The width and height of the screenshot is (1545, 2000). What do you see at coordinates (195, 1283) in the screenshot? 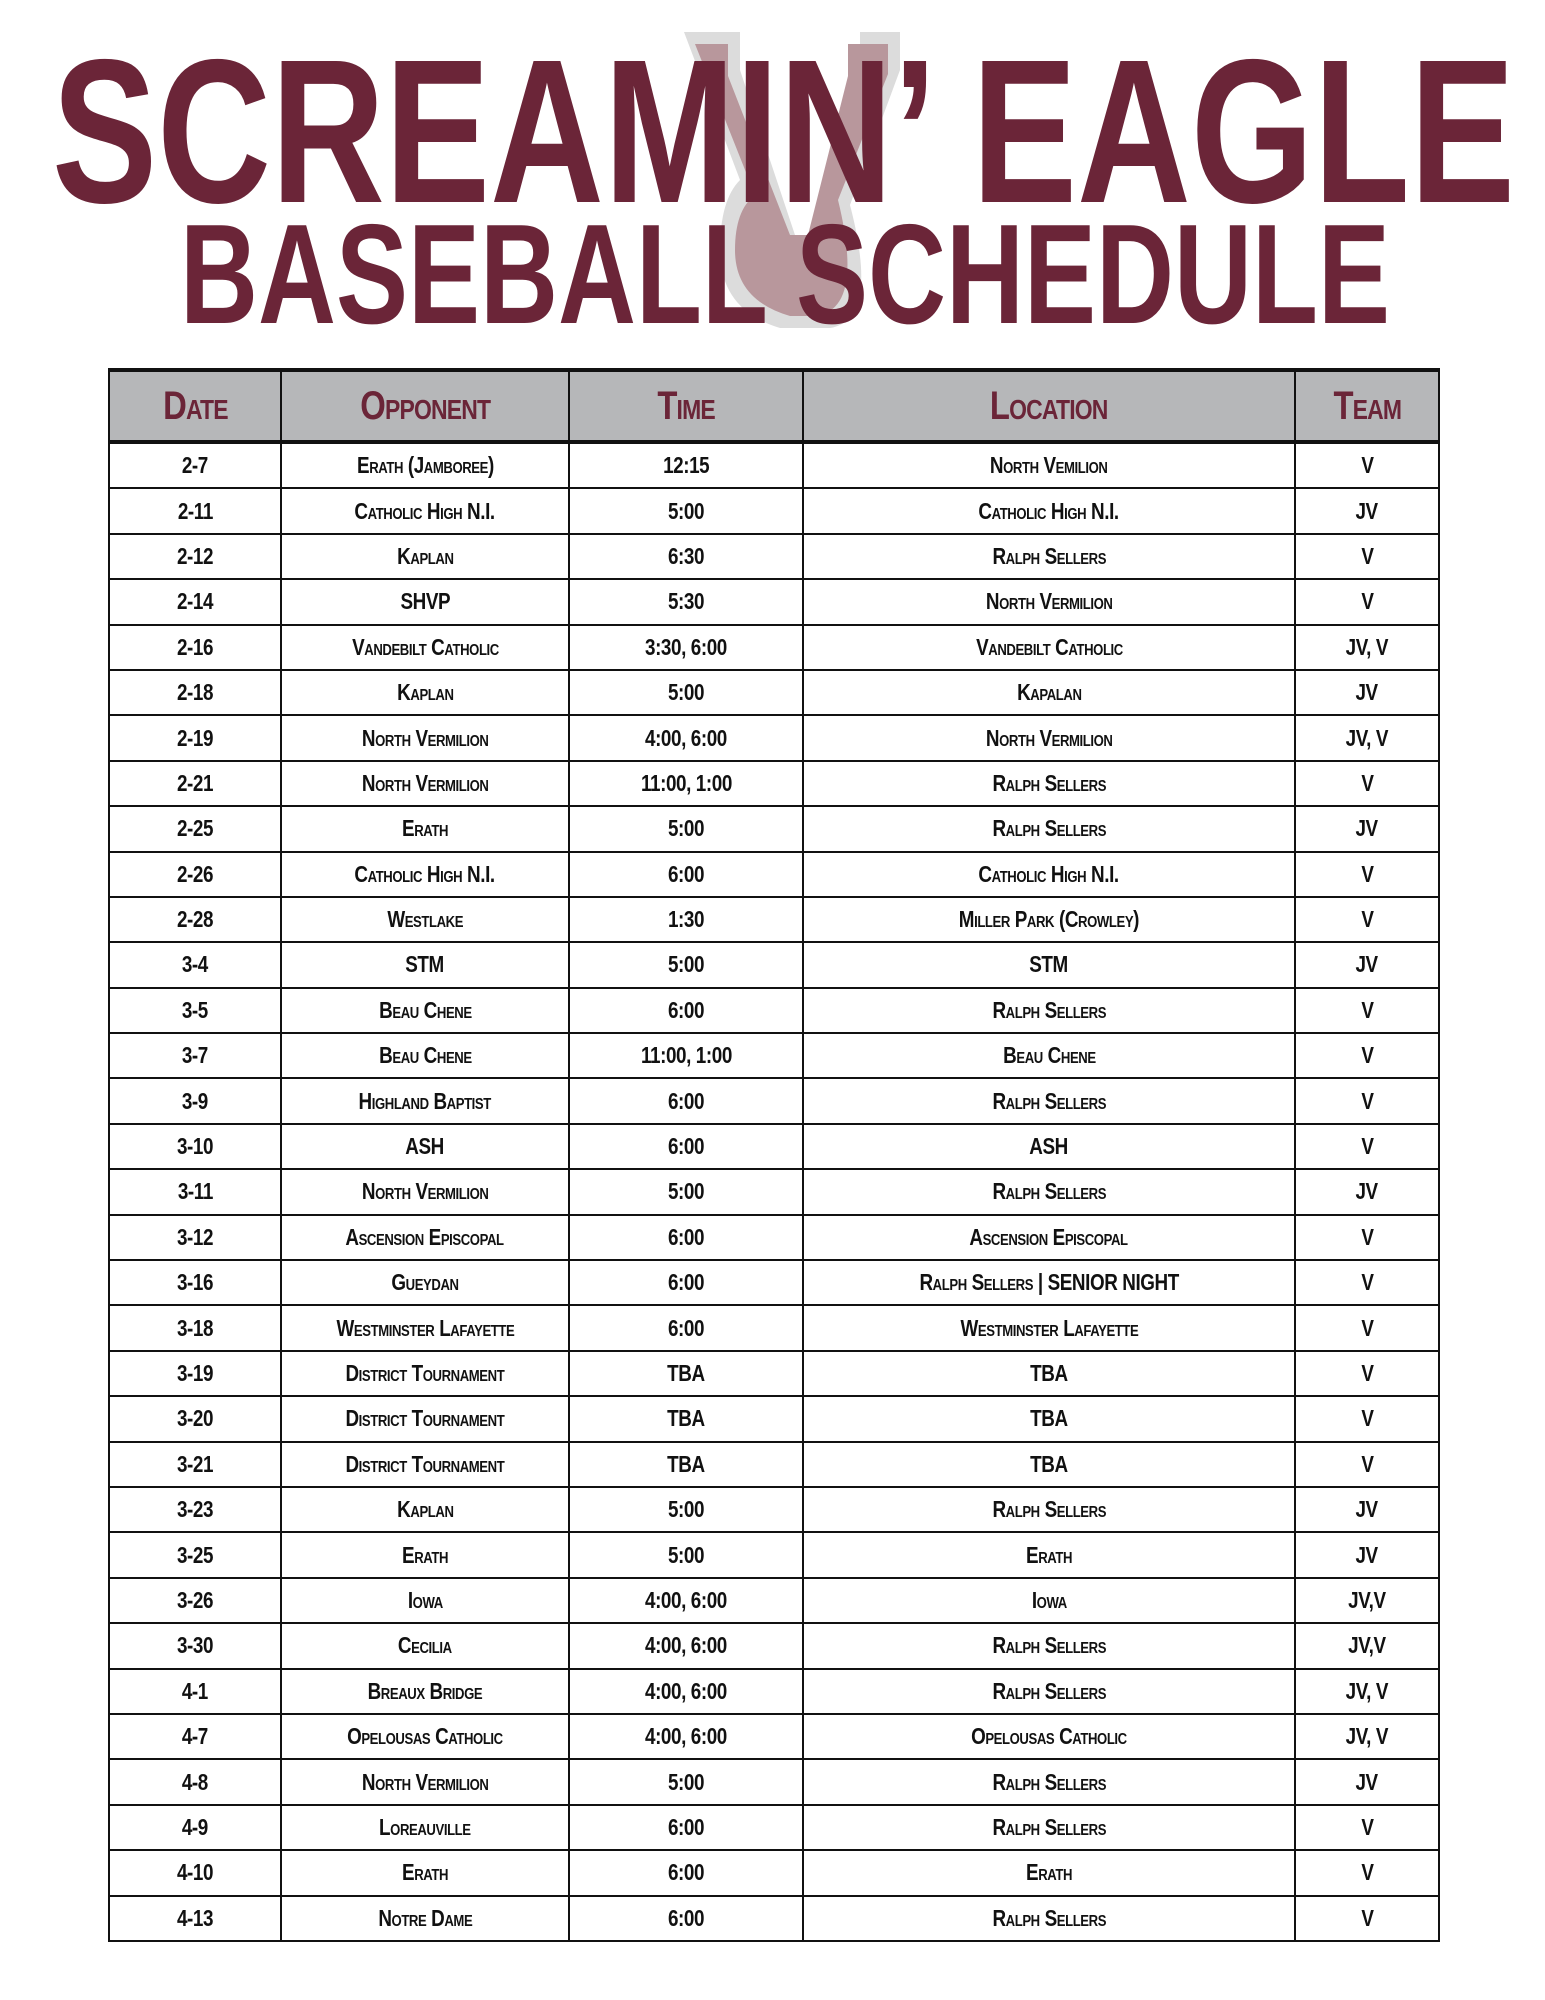
I see `date-cell: 3-16` at bounding box center [195, 1283].